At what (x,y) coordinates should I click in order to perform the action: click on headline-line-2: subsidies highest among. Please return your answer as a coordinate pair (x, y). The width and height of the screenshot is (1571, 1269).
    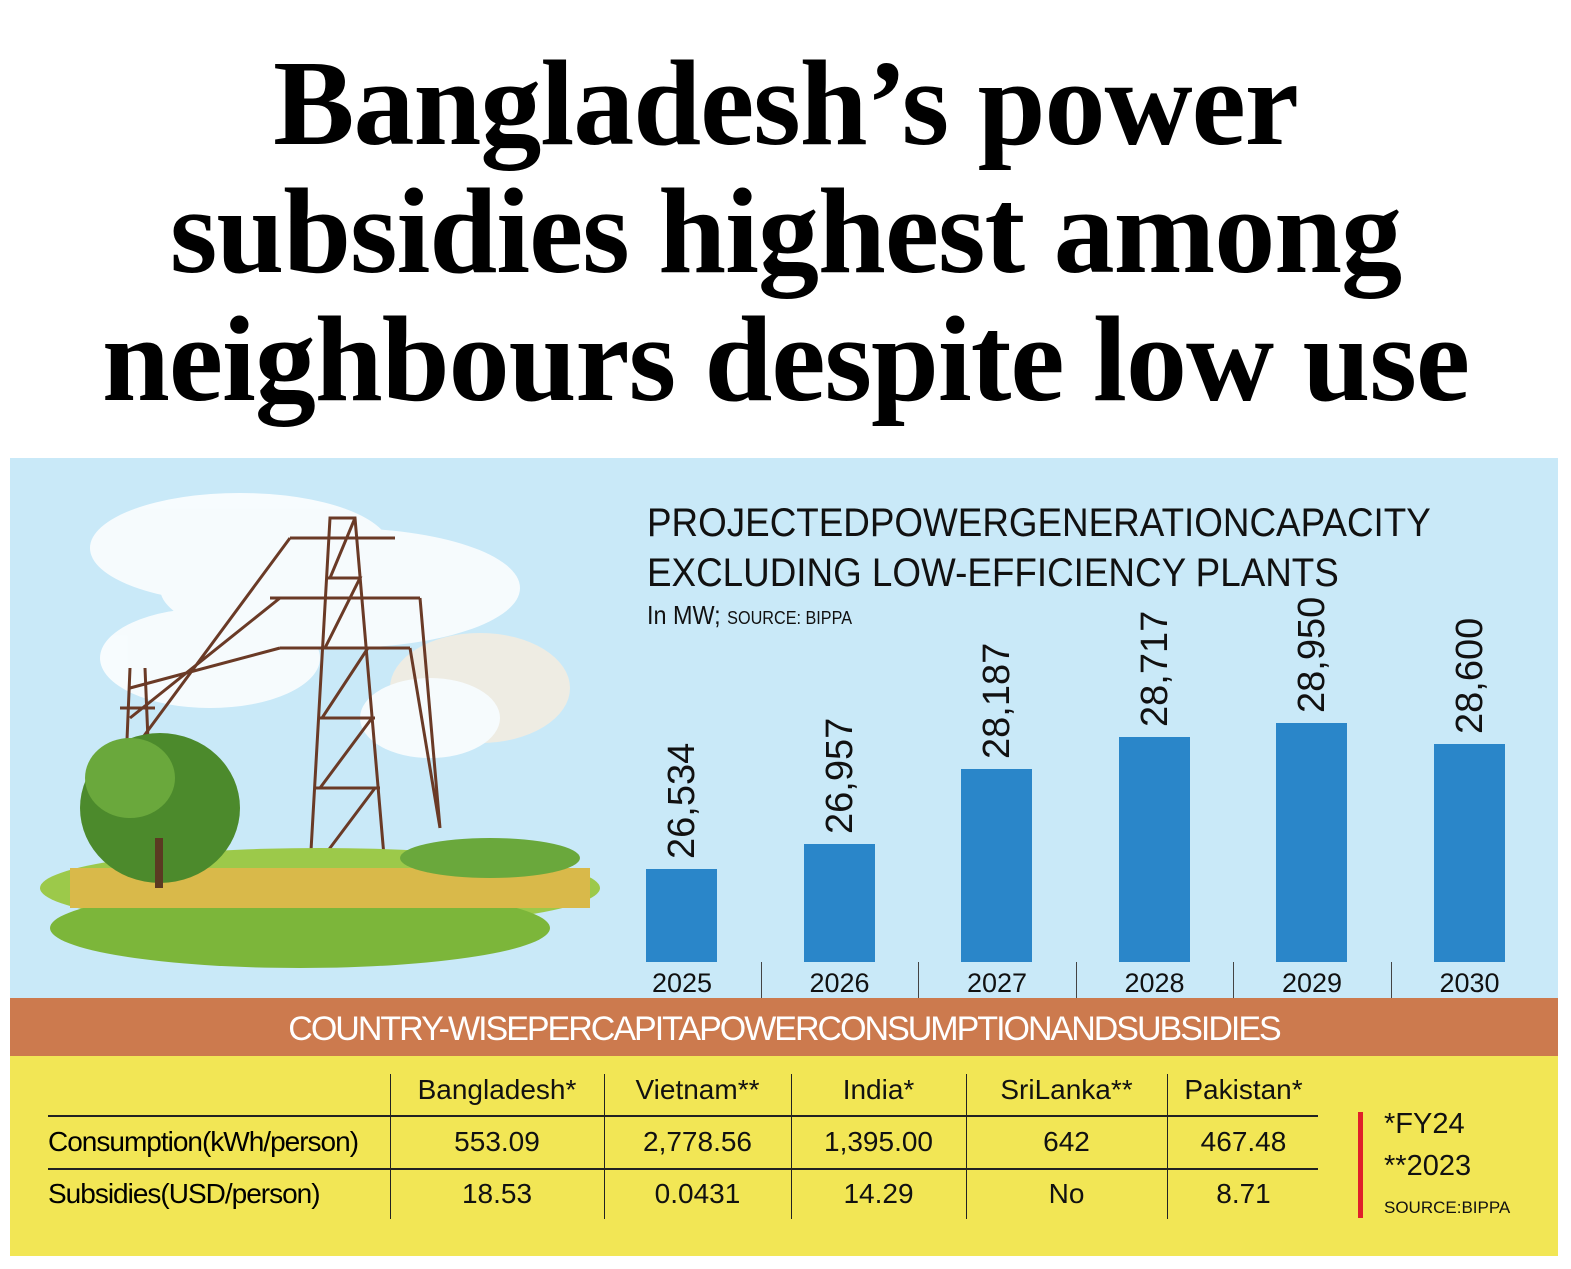
    Looking at the image, I should click on (785, 231).